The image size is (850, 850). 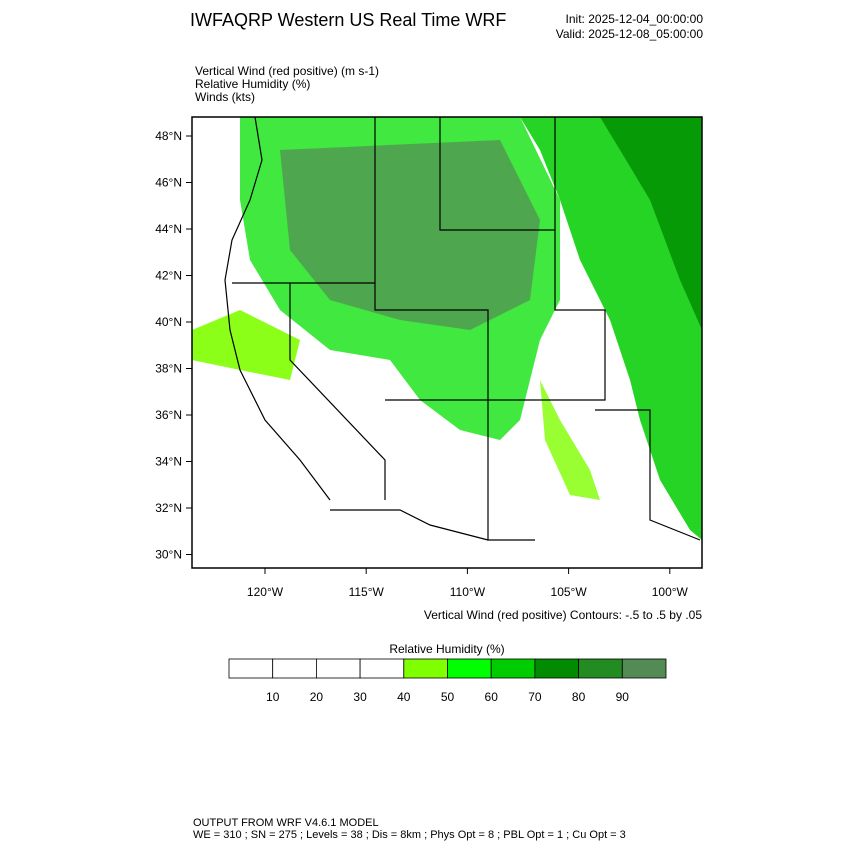 What do you see at coordinates (670, 592) in the screenshot?
I see `lon-label: 100°W` at bounding box center [670, 592].